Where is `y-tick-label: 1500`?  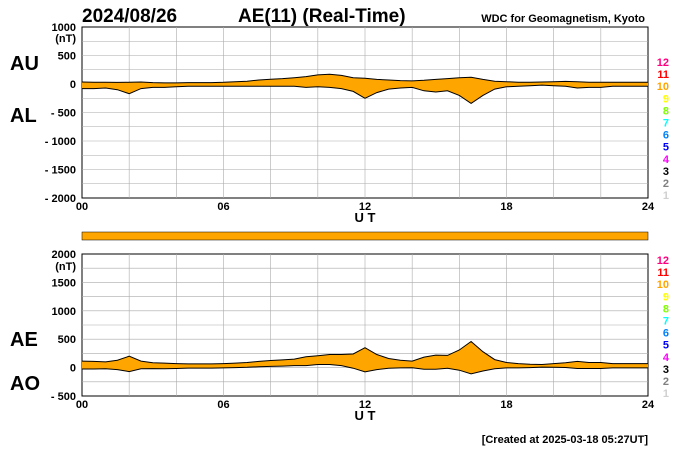 y-tick-label: 1500 is located at coordinates (64, 283).